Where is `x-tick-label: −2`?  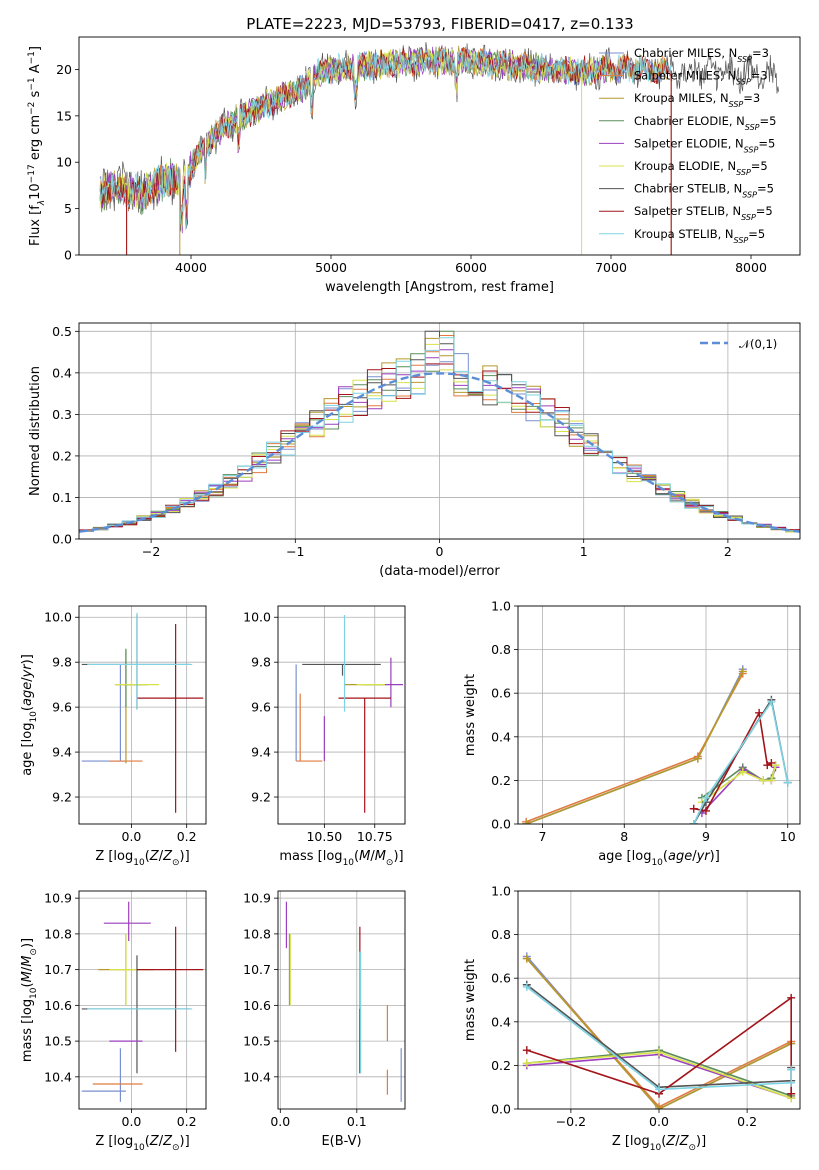
x-tick-label: −2 is located at coordinates (151, 551).